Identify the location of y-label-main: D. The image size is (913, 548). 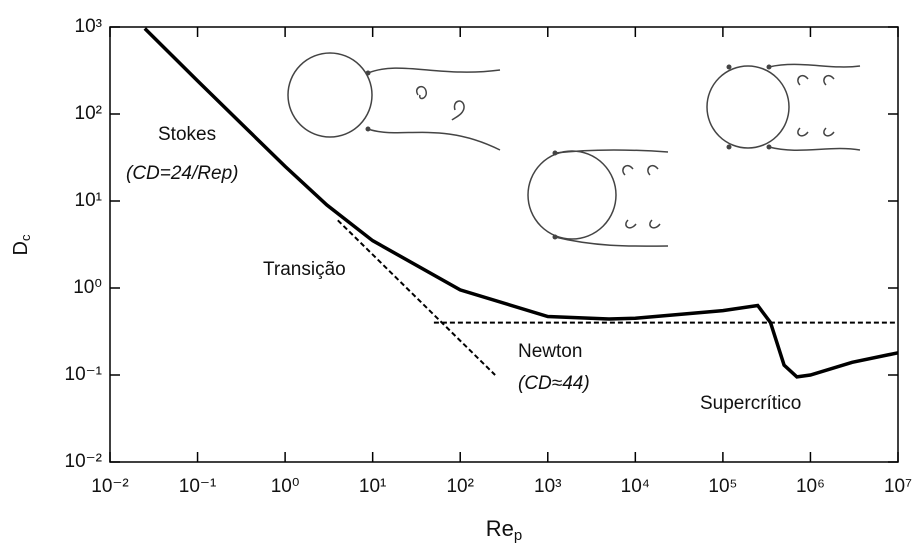
(21, 248).